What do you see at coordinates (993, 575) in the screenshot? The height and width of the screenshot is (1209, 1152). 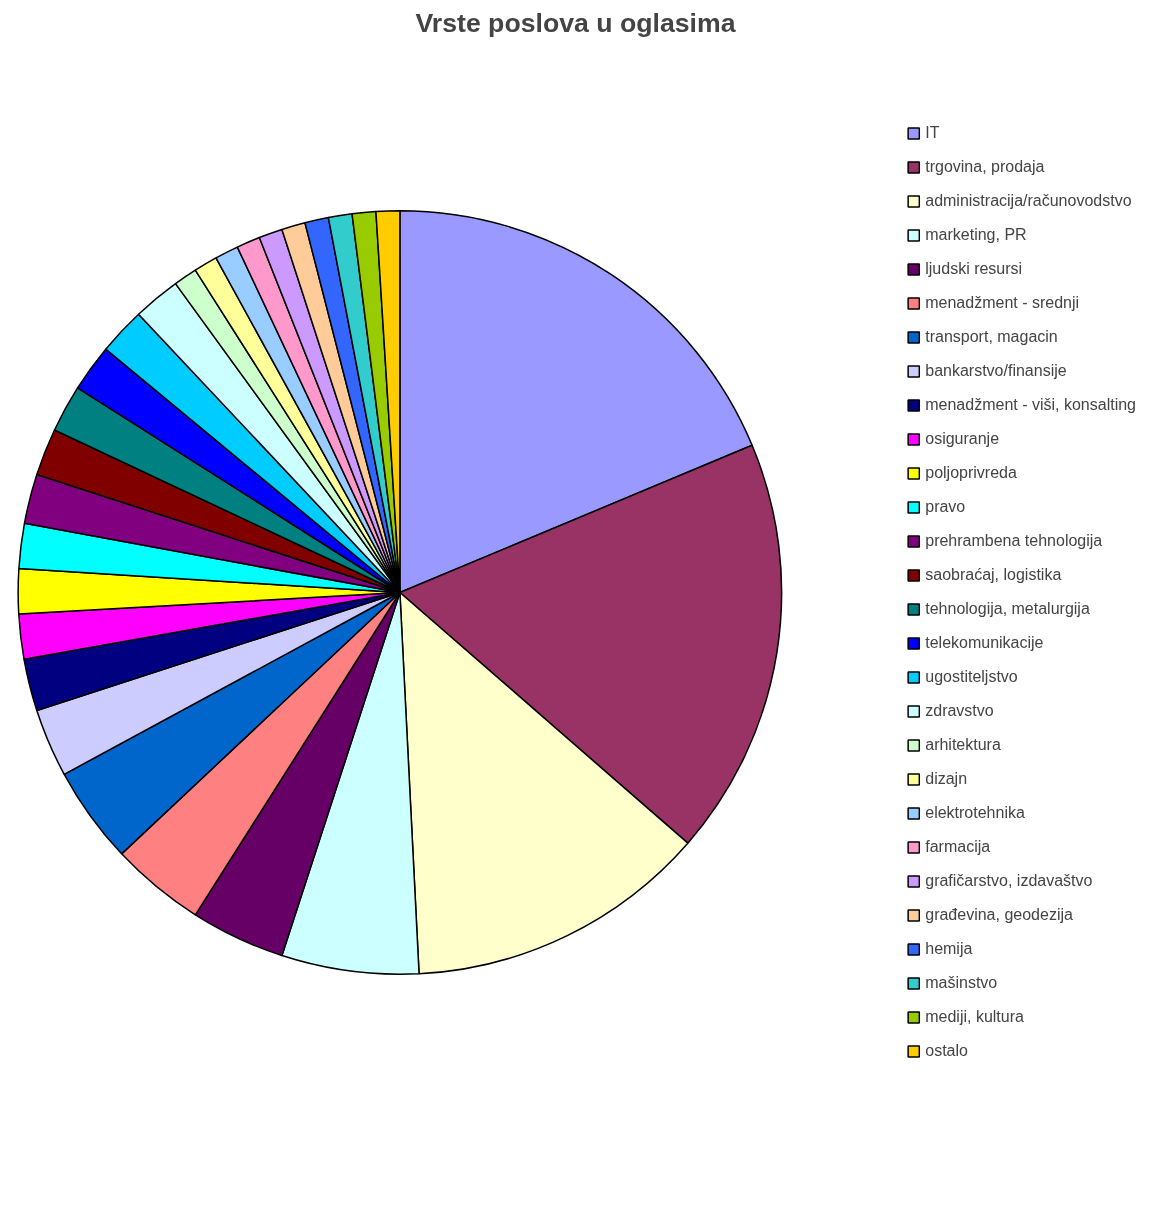 I see `legend-label: saobraćaj, logistika` at bounding box center [993, 575].